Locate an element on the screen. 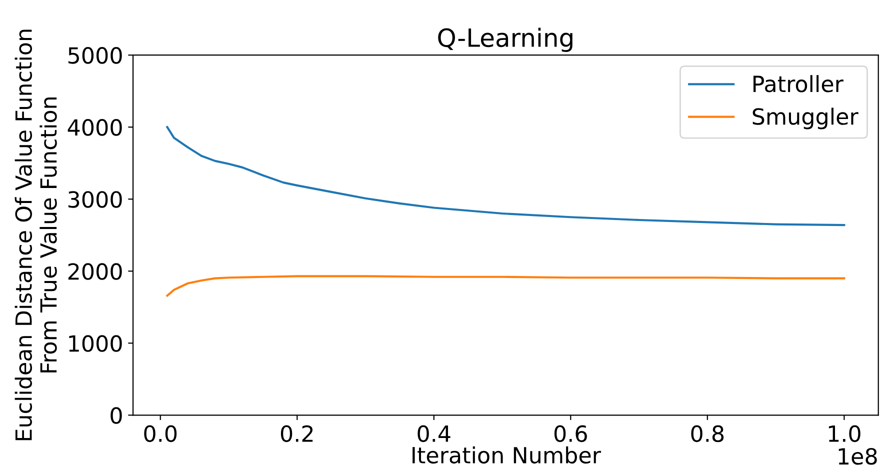 The image size is (881, 475). y-tick-label: 1000 is located at coordinates (95, 343).